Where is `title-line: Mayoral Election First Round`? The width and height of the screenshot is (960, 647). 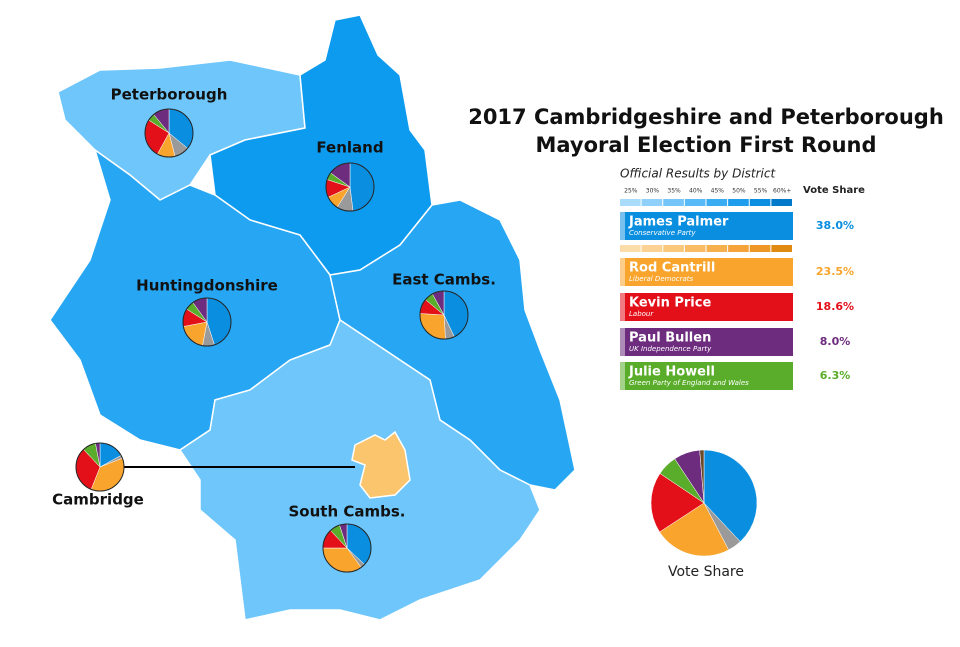 title-line: Mayoral Election First Round is located at coordinates (705, 145).